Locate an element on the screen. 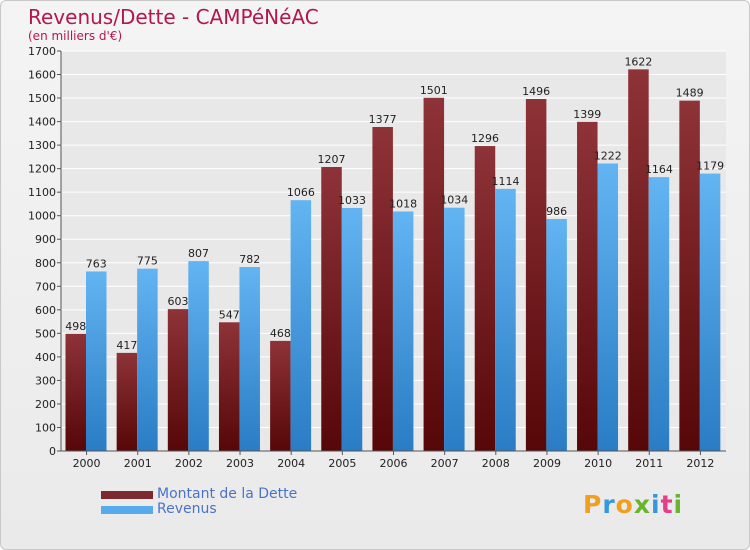  x-tick-label: 2005 is located at coordinates (342, 463).